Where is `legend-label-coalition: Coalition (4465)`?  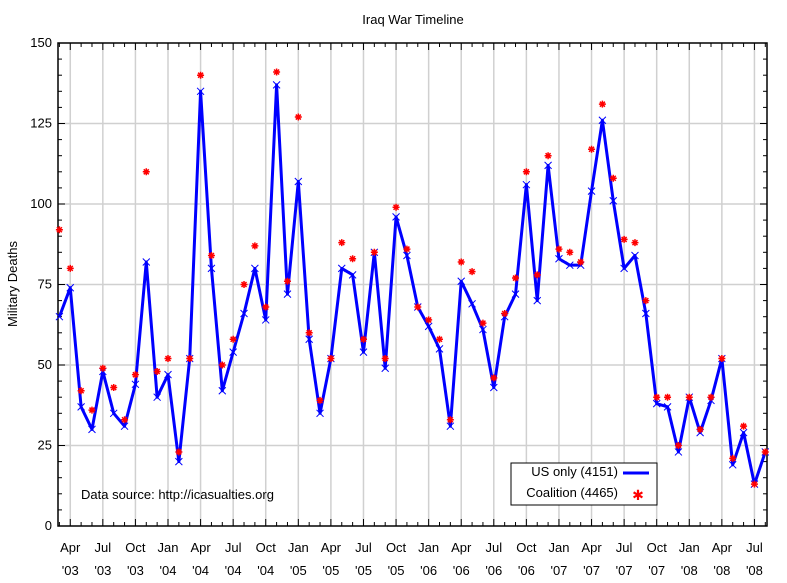
legend-label-coalition: Coalition (4465) is located at coordinates (572, 492).